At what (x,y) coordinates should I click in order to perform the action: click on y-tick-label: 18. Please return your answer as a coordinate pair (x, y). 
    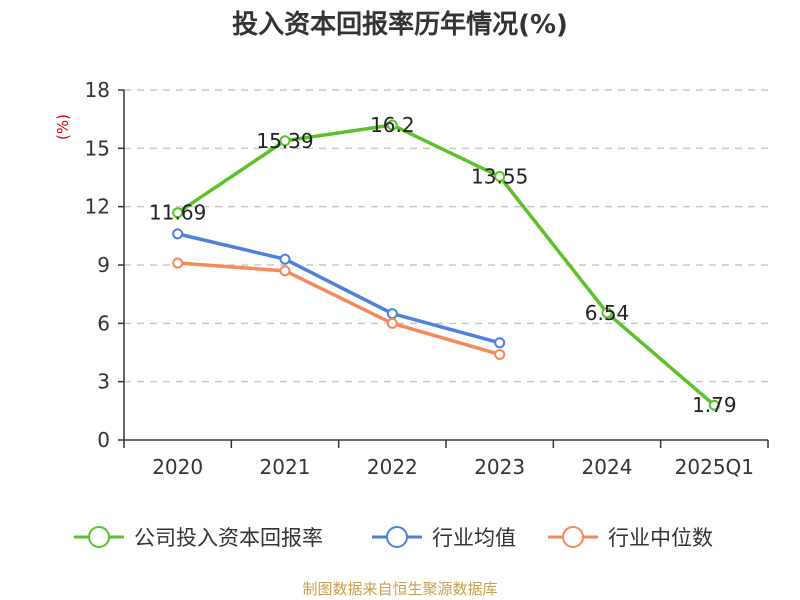
    Looking at the image, I should click on (97, 90).